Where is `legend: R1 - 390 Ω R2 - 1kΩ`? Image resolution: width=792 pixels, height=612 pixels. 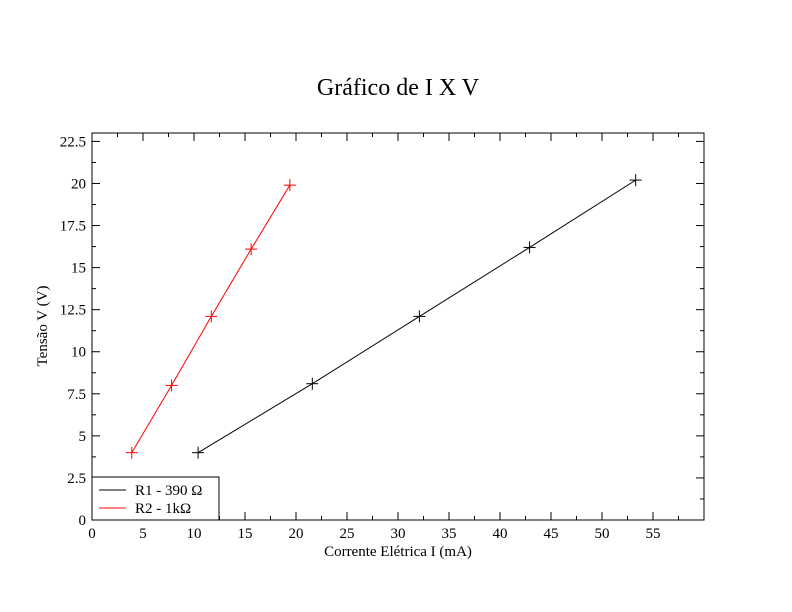
legend: R1 - 390 Ω R2 - 1kΩ is located at coordinates (155, 498).